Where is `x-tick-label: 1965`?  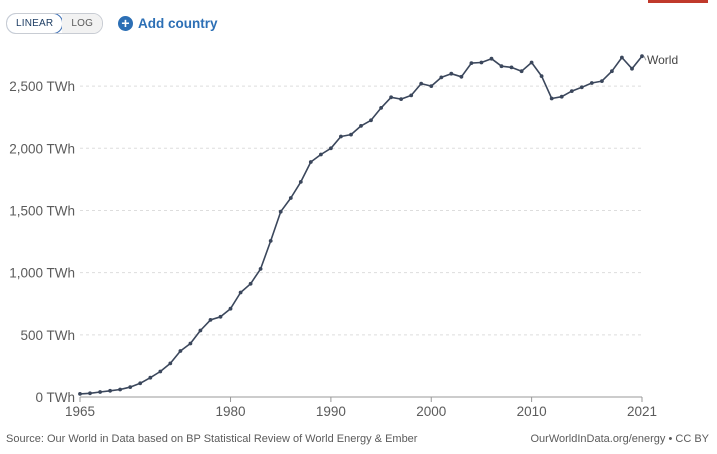
x-tick-label: 1965 is located at coordinates (80, 411).